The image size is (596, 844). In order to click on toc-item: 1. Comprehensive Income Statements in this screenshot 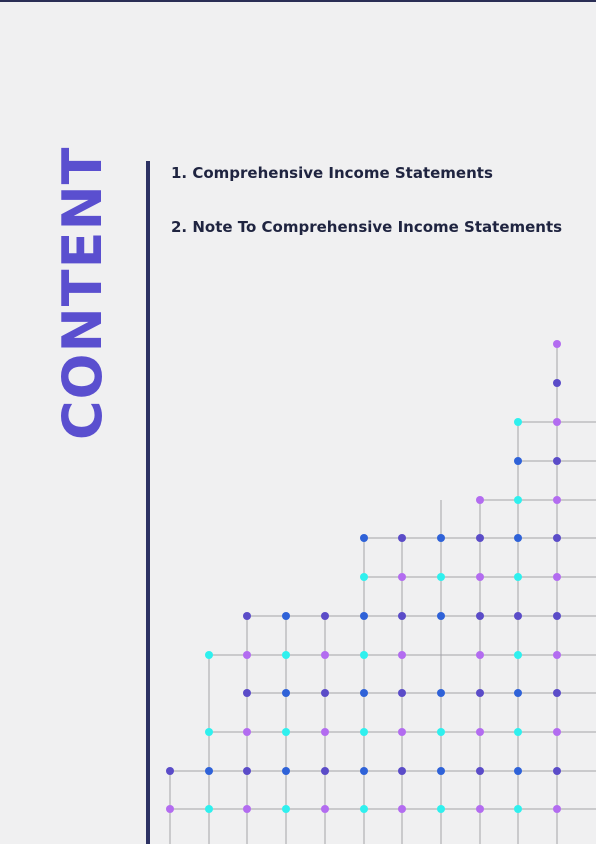, I will do `click(332, 173)`.